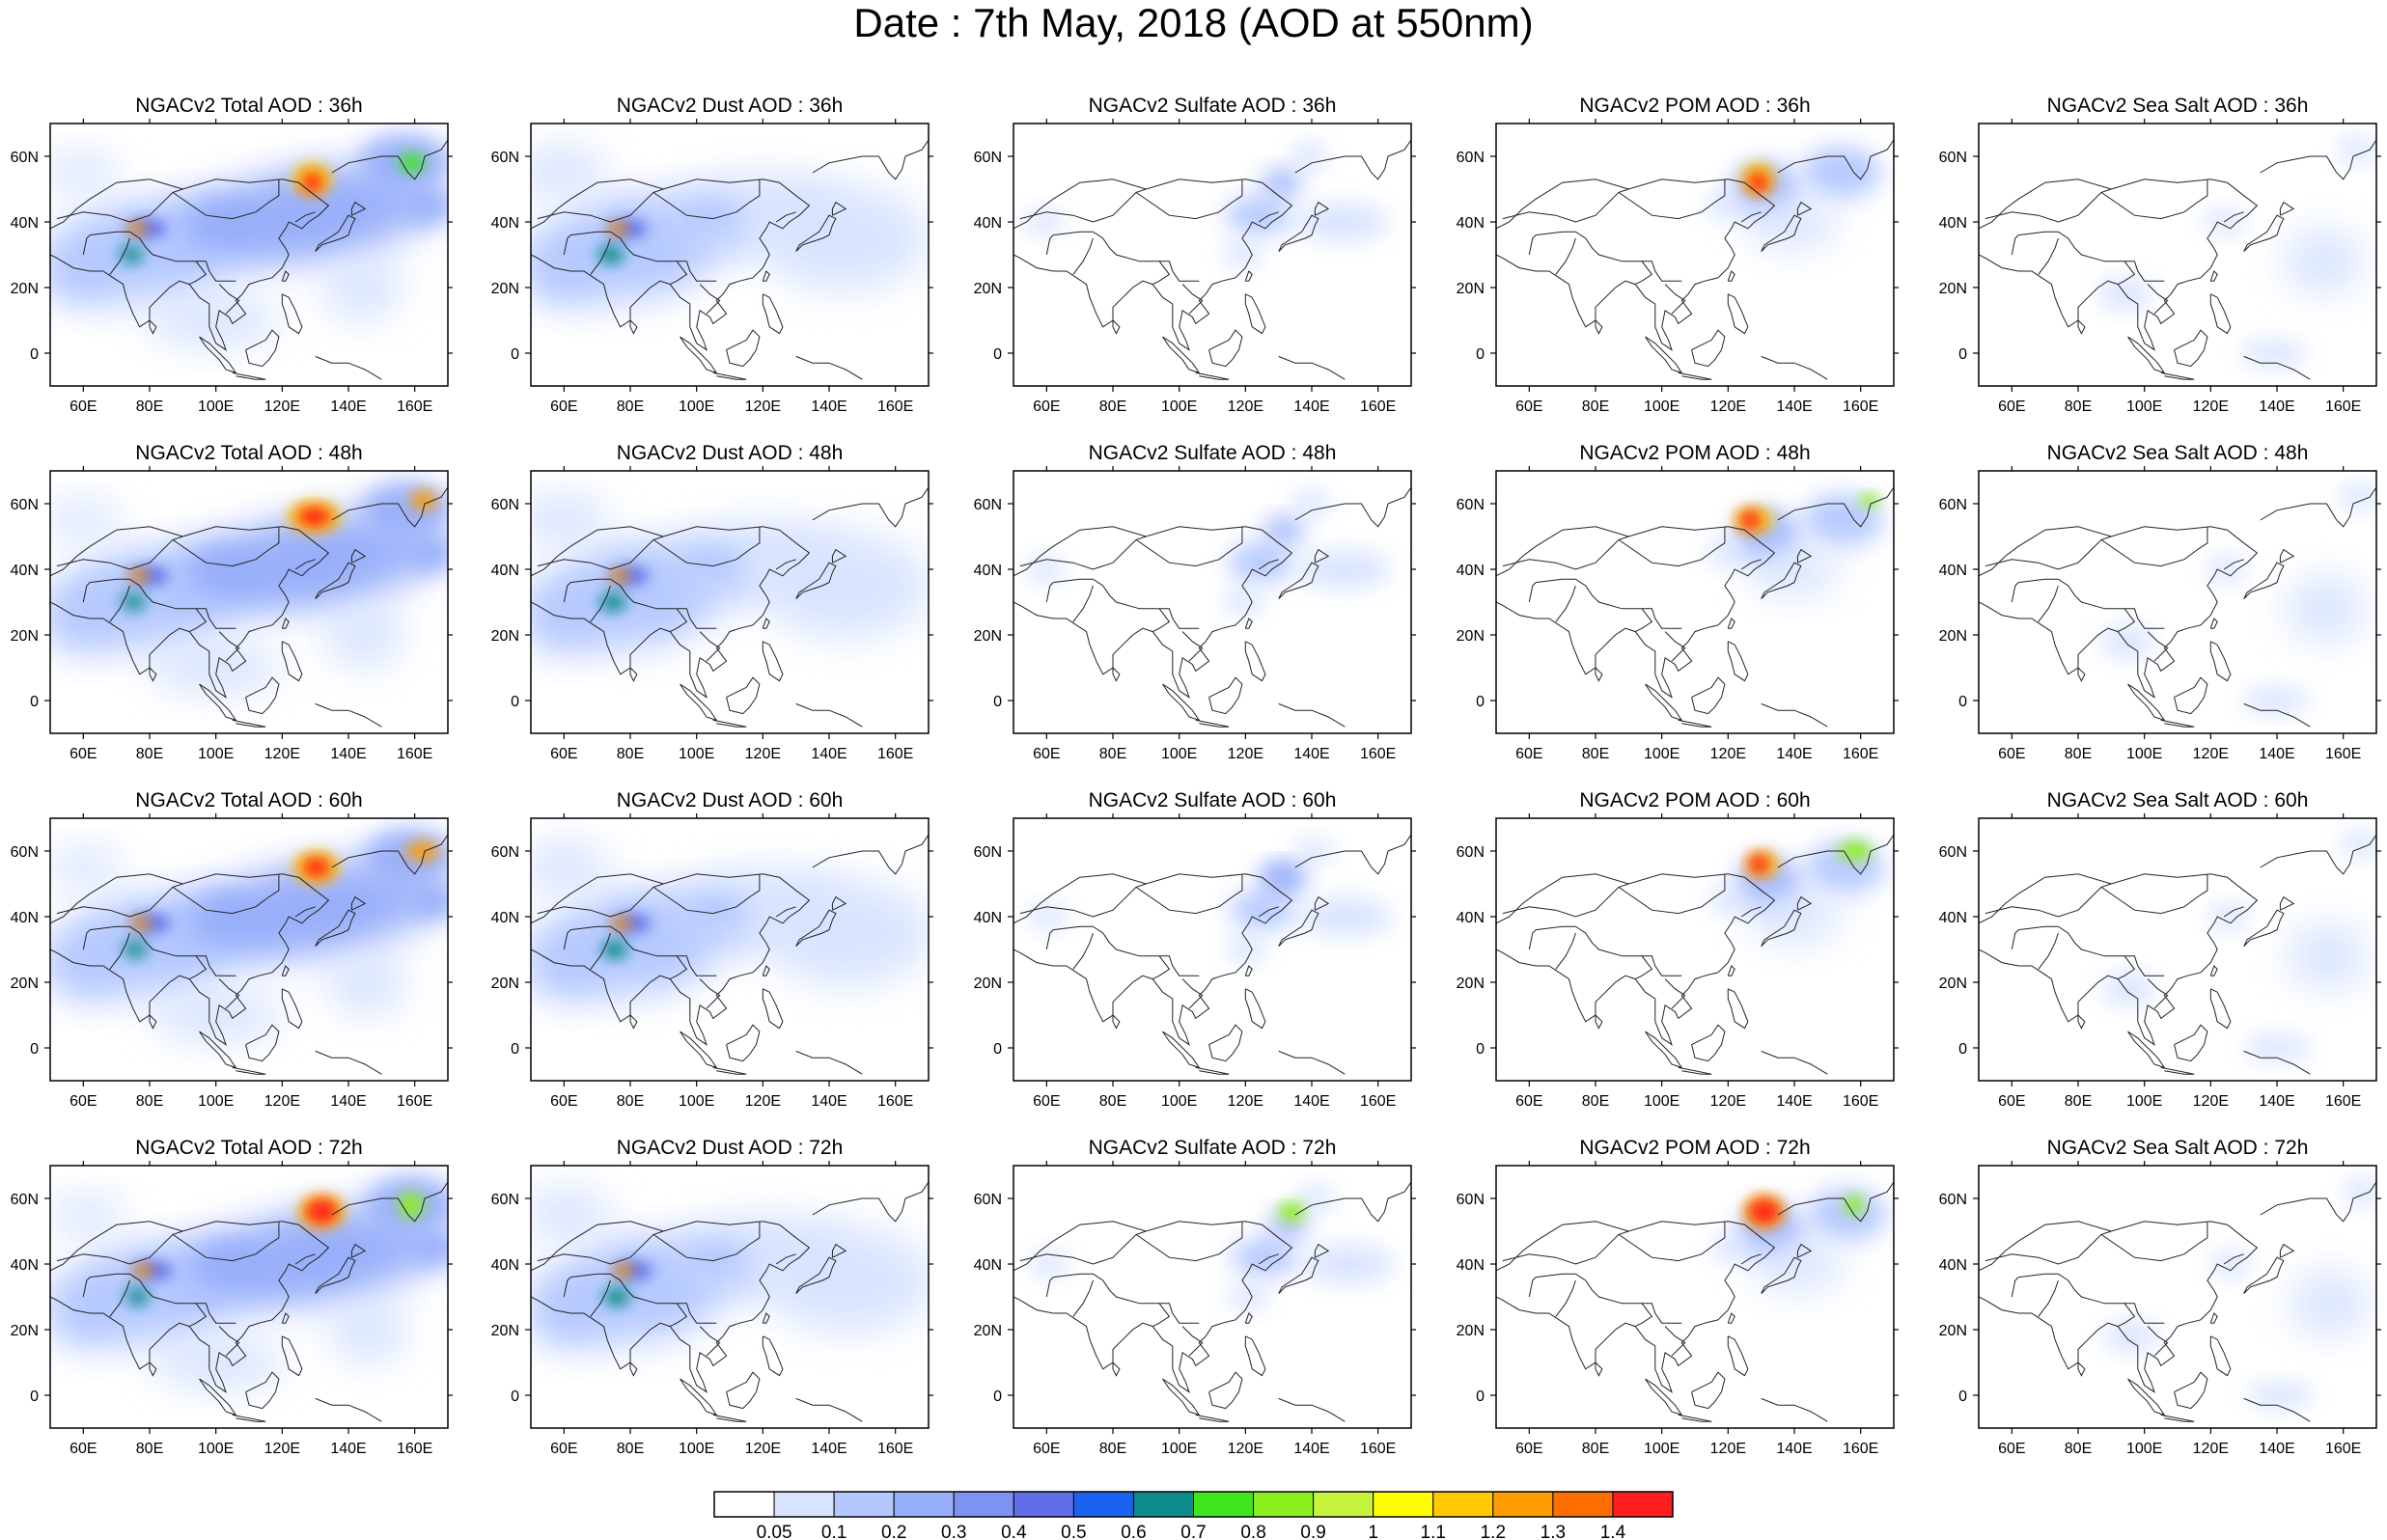  Describe the element at coordinates (1073, 1531) in the screenshot. I see `colorbar-label: 0.5` at that location.